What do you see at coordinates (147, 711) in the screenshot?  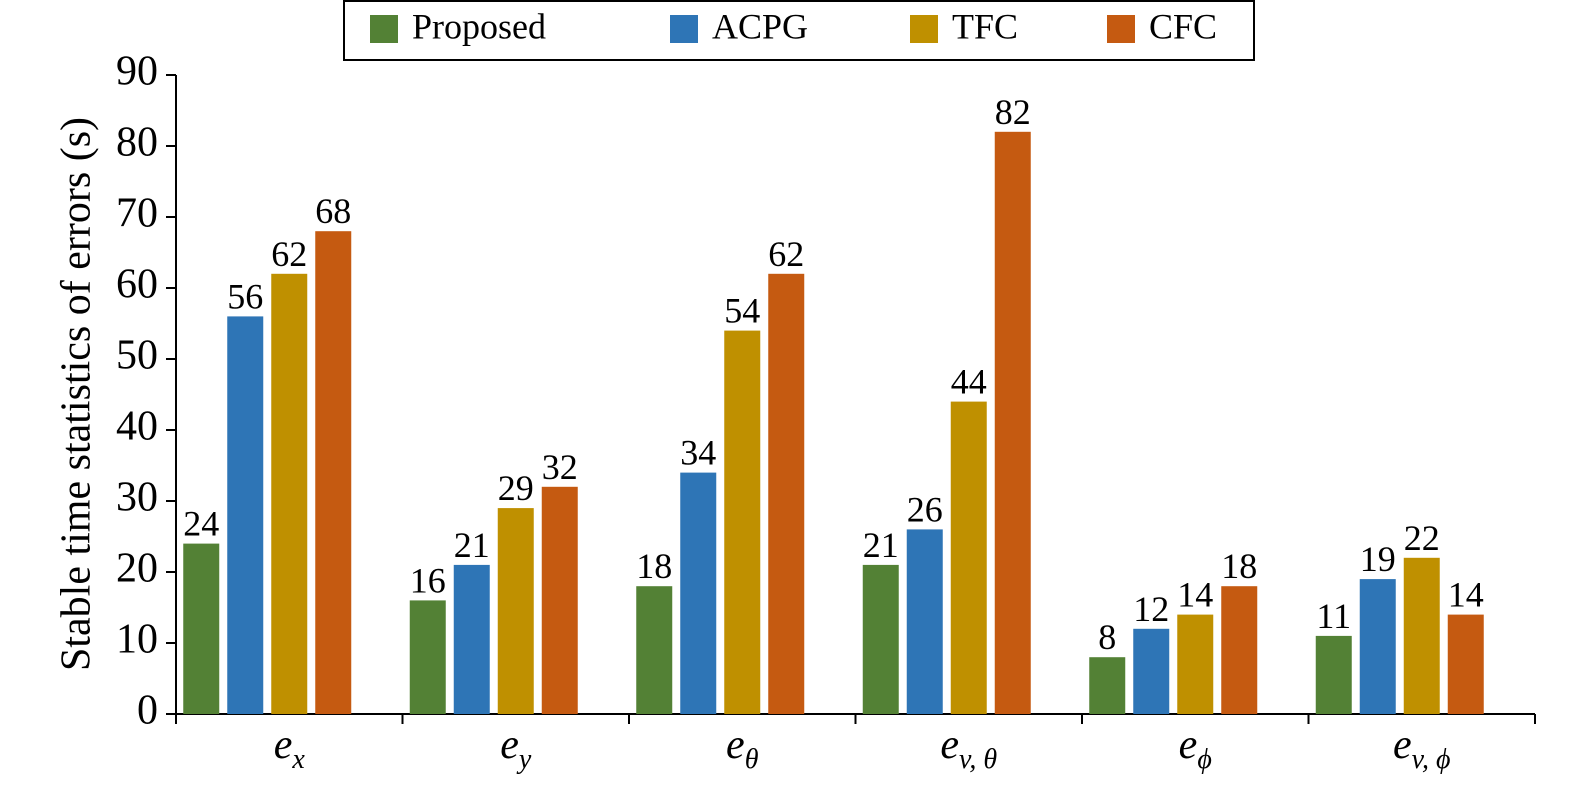 I see `y-tick-label: 0` at bounding box center [147, 711].